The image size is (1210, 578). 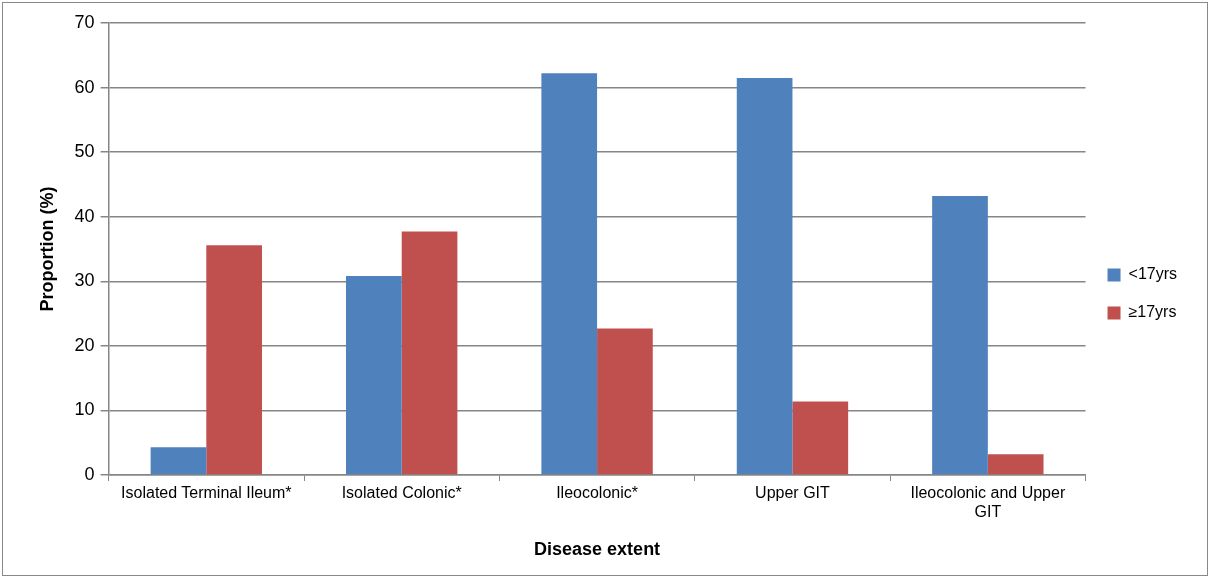 I want to click on y-tick-label: 70, so click(x=84, y=21).